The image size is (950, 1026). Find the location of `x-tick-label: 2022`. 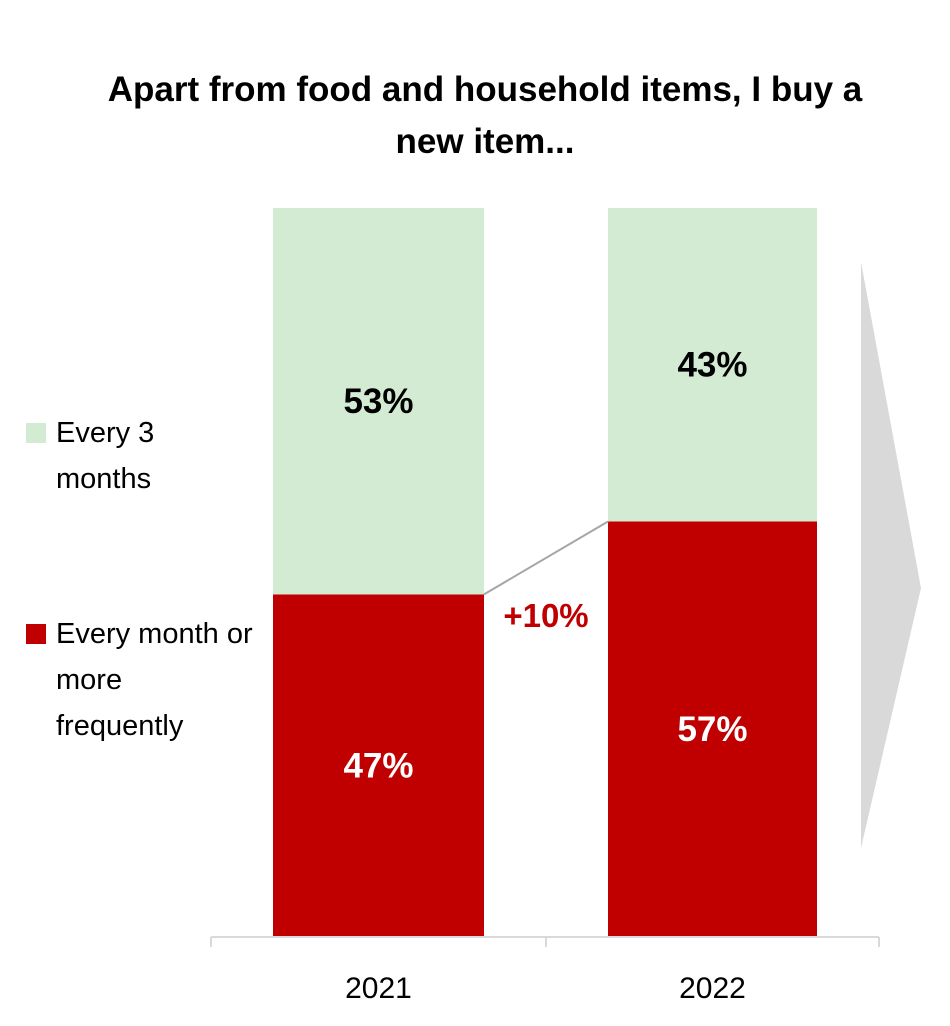

x-tick-label: 2022 is located at coordinates (712, 988).